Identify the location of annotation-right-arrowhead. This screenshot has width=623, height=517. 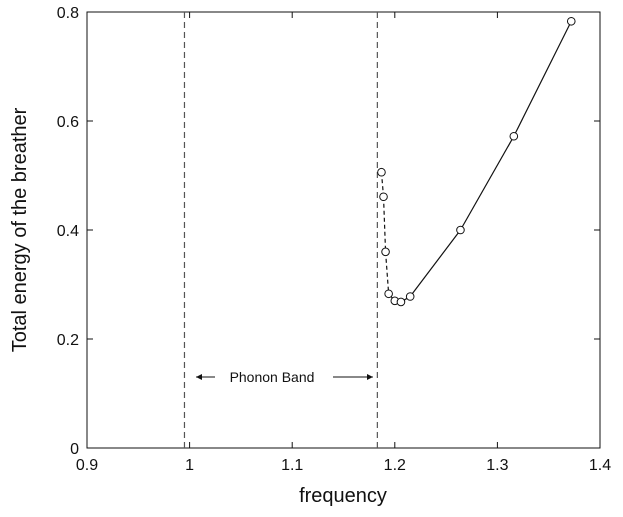
(370, 377).